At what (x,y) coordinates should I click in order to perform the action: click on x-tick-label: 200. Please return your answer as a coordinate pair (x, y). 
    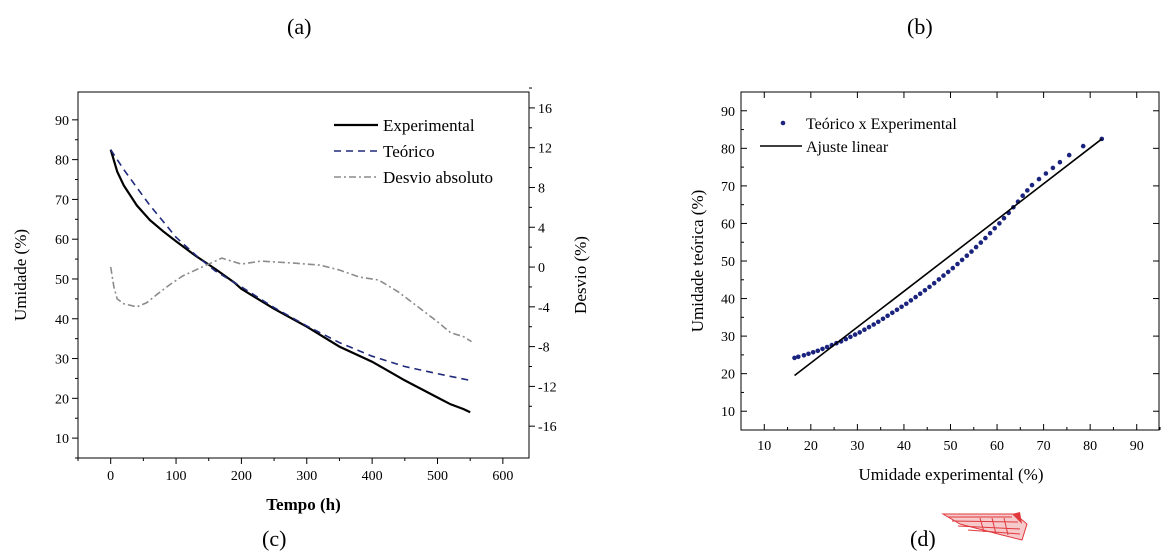
    Looking at the image, I should click on (241, 476).